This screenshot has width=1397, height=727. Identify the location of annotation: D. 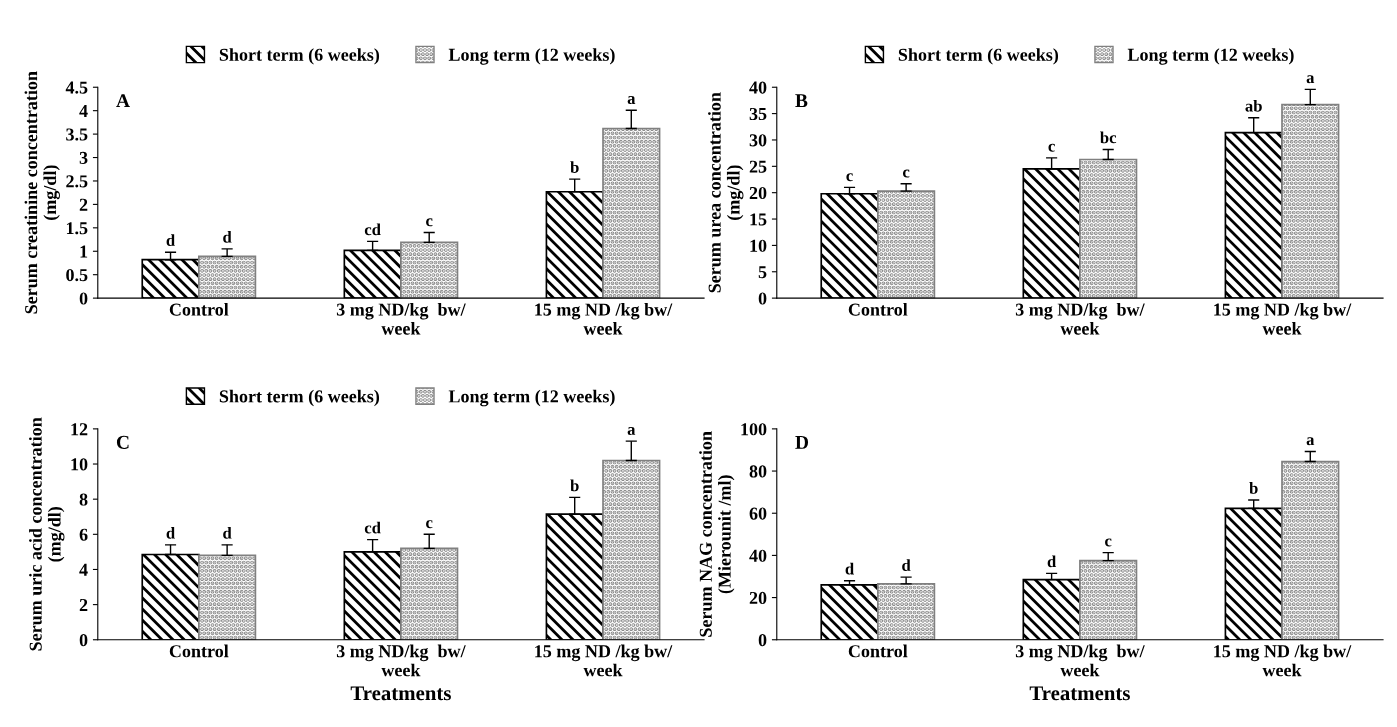
(802, 442).